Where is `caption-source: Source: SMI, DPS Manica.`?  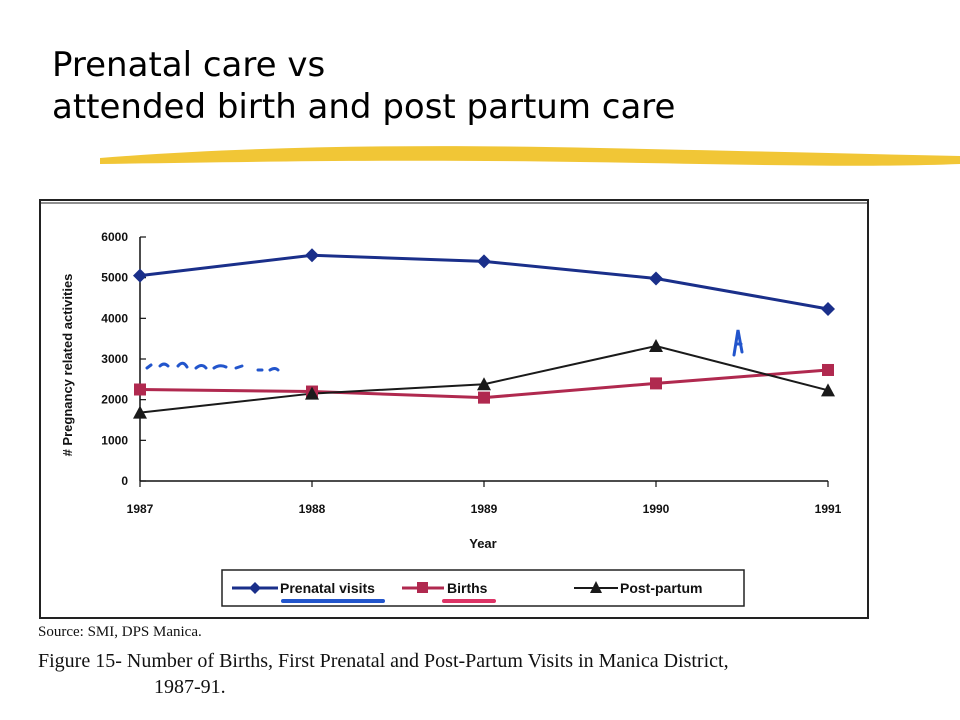
caption-source: Source: SMI, DPS Manica. is located at coordinates (120, 632).